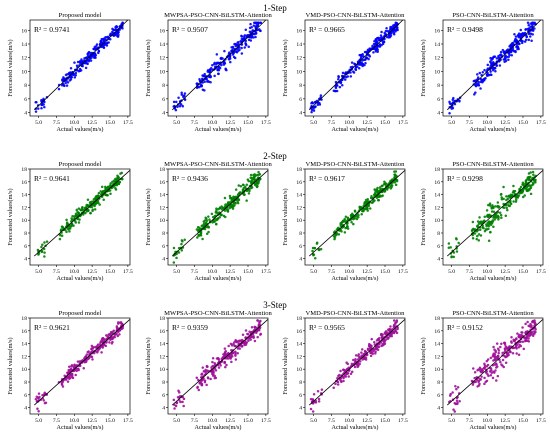 This screenshot has width=550, height=448. Describe the element at coordinates (24, 72) in the screenshot. I see `y-tick-label: 10` at that location.